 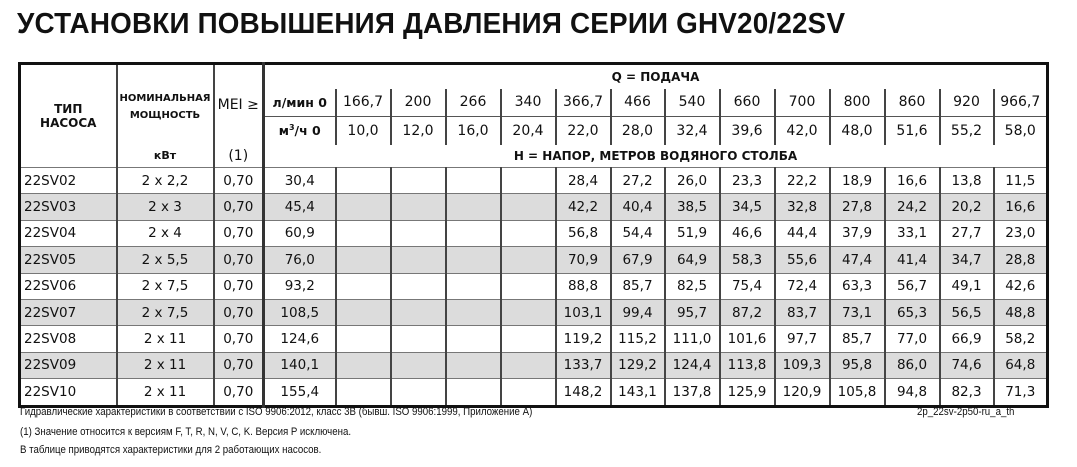 I want to click on head-value: 83,7, so click(x=801, y=312).